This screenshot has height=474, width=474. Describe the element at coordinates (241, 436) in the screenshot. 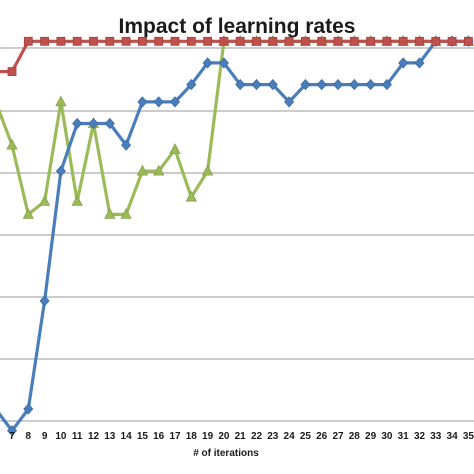

I see `x-tick-label: 21` at that location.